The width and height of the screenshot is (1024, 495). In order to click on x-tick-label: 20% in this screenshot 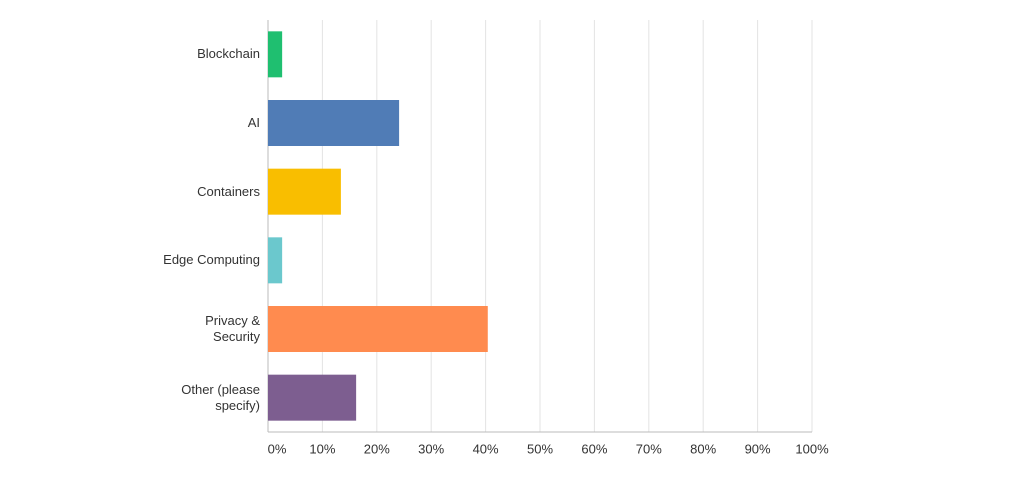, I will do `click(377, 448)`.